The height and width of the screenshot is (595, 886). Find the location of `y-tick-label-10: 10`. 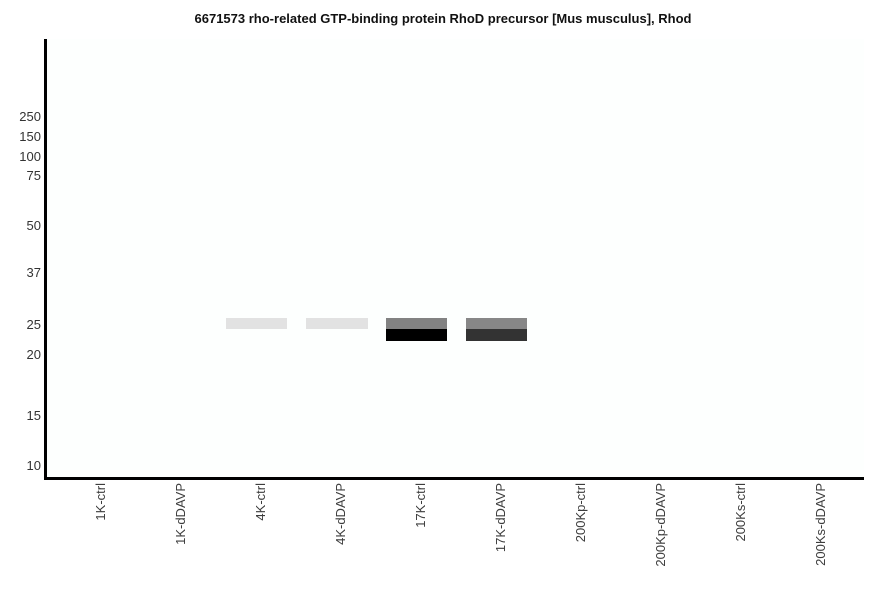

y-tick-label-10: 10 is located at coordinates (33, 465).